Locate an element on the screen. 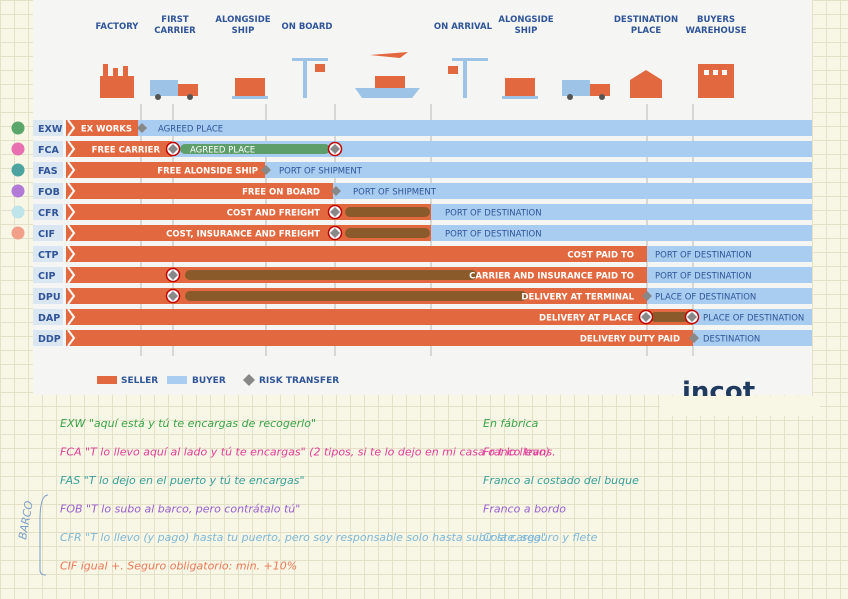  buyer-label: PORT OF SHIPMENT is located at coordinates (395, 193).